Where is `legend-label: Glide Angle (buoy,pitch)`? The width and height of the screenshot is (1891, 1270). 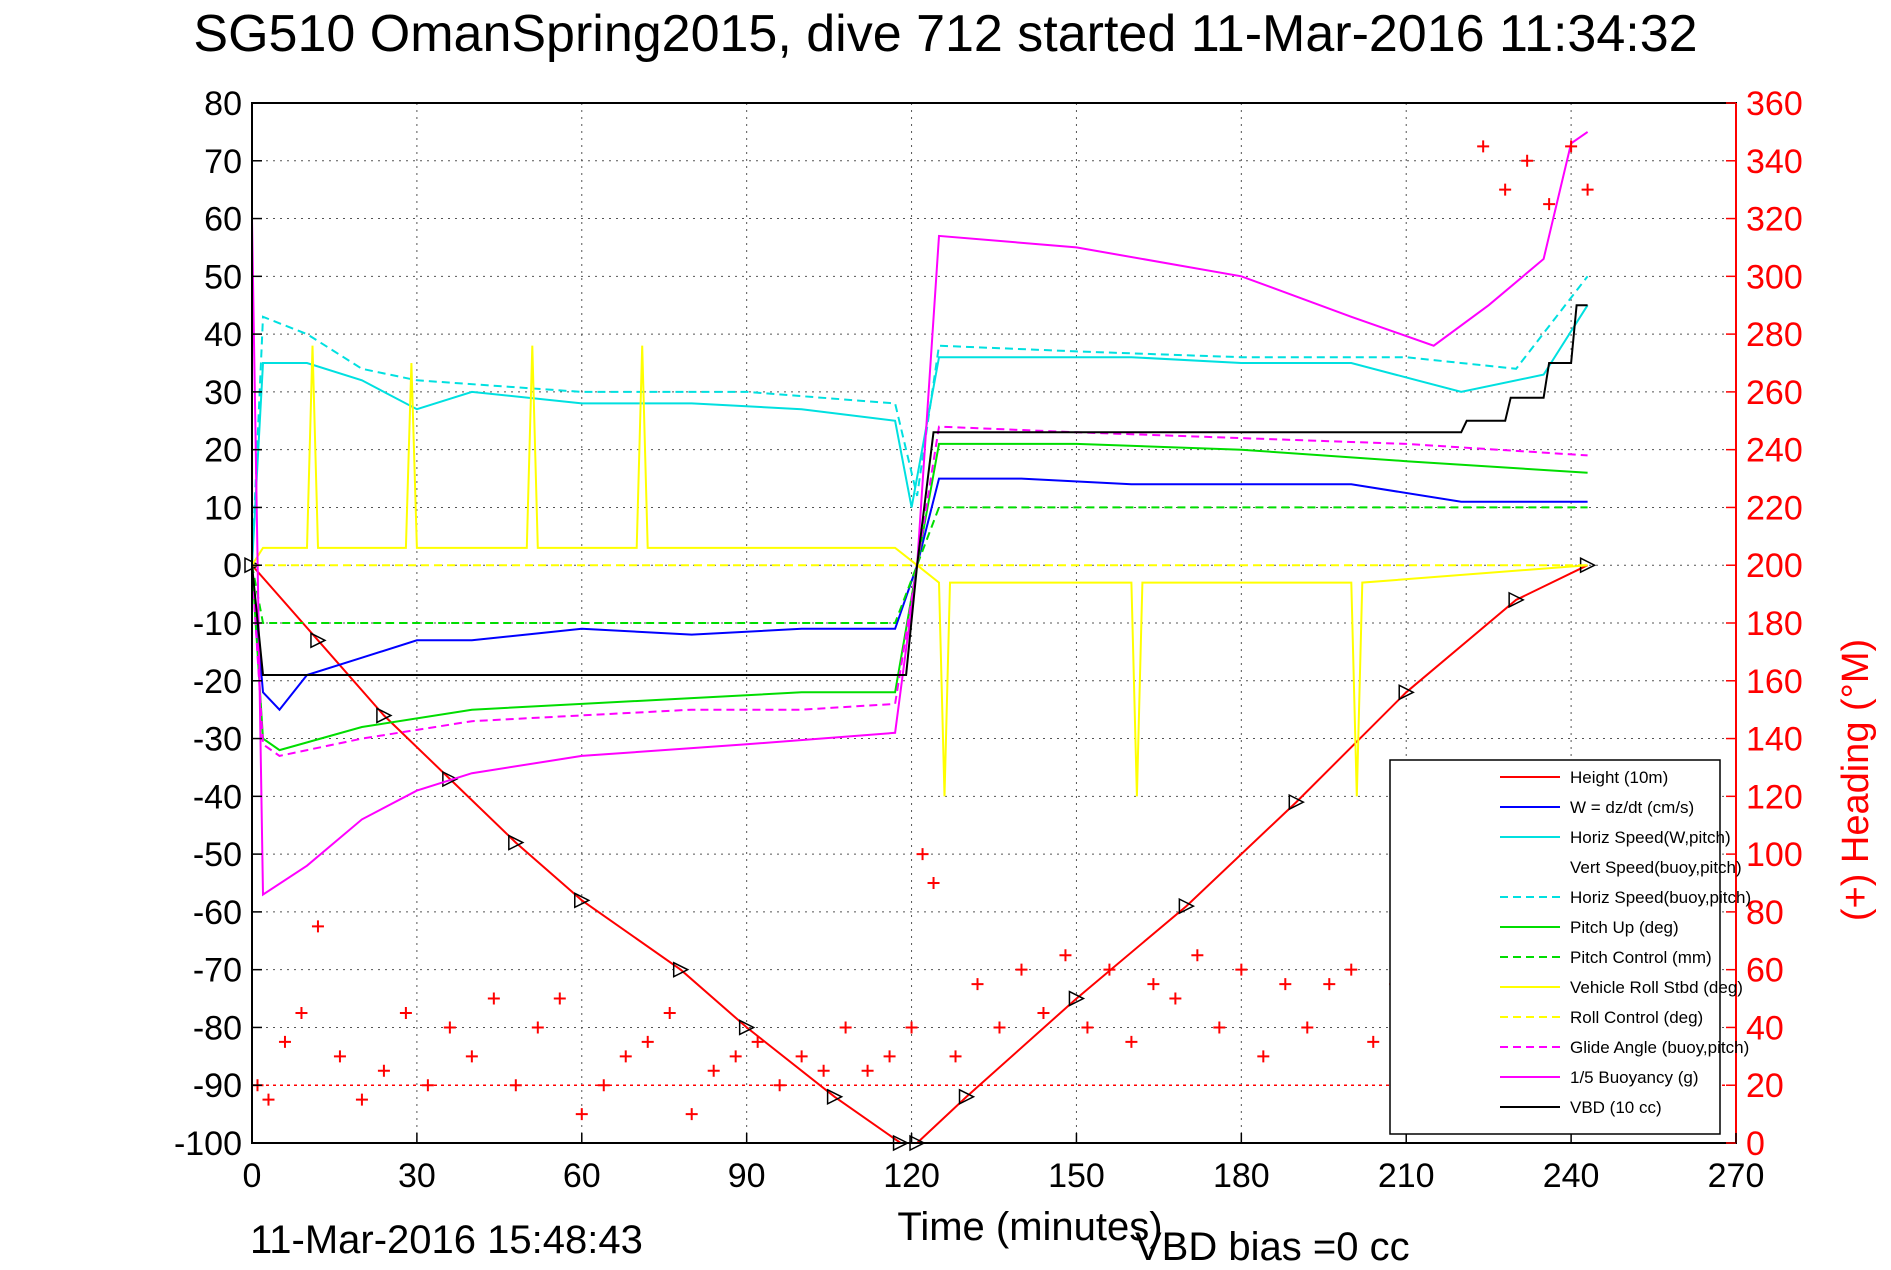
legend-label: Glide Angle (buoy,pitch) is located at coordinates (1659, 1047).